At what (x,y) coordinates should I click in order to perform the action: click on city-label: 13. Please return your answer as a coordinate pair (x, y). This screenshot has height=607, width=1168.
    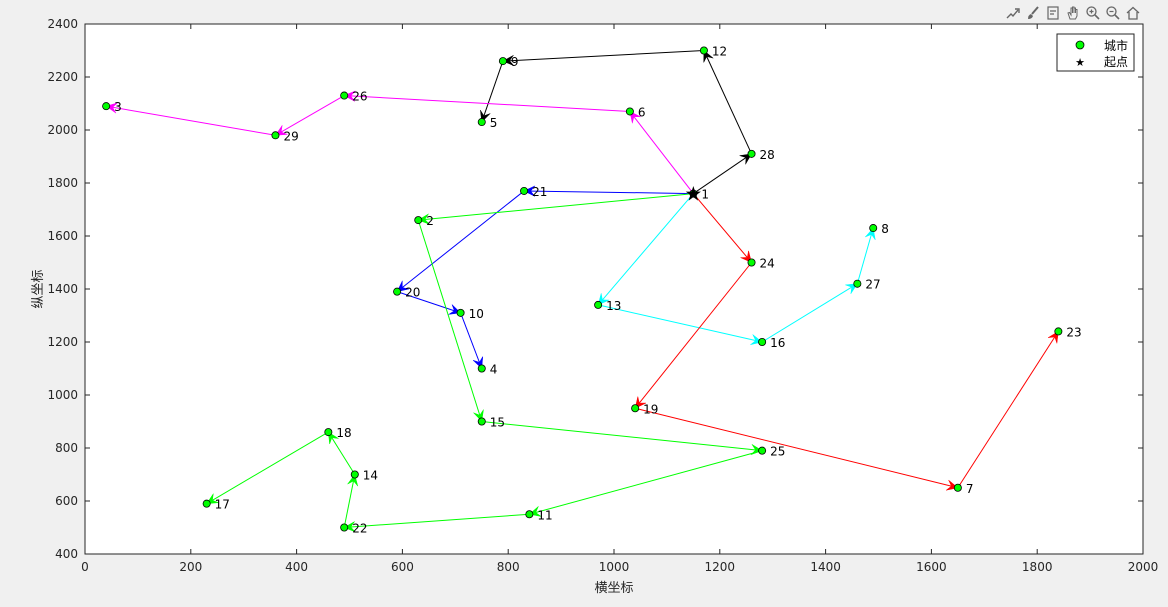
    Looking at the image, I should click on (613, 306).